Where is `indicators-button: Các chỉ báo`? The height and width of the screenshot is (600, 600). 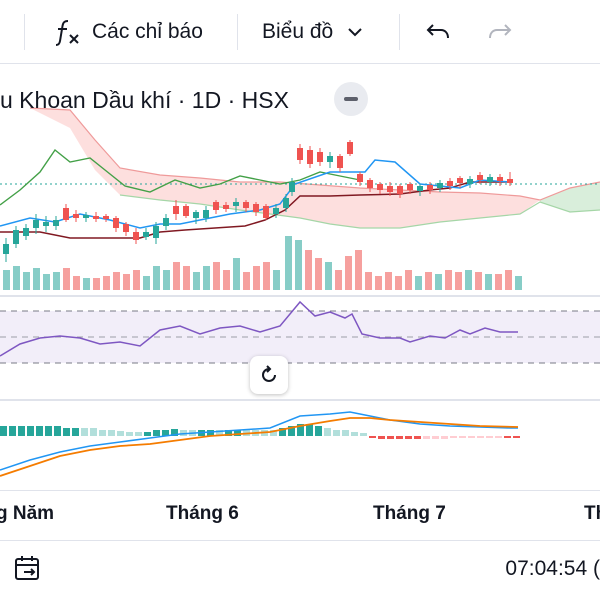 indicators-button: Các chỉ báo is located at coordinates (127, 32).